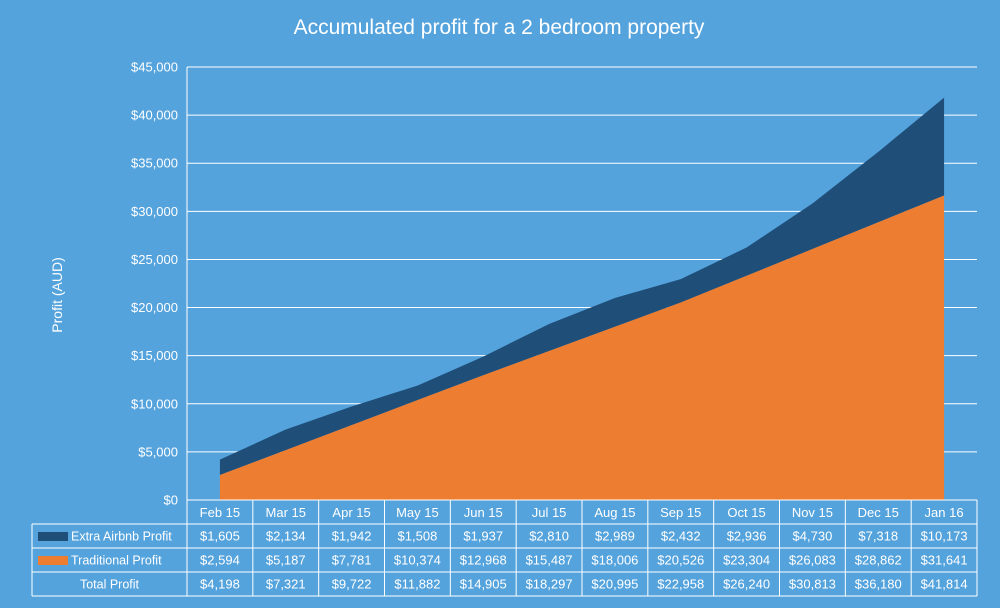 This screenshot has height=608, width=1000. I want to click on data-label-extra-airbnb-profit: $2,810, so click(549, 536).